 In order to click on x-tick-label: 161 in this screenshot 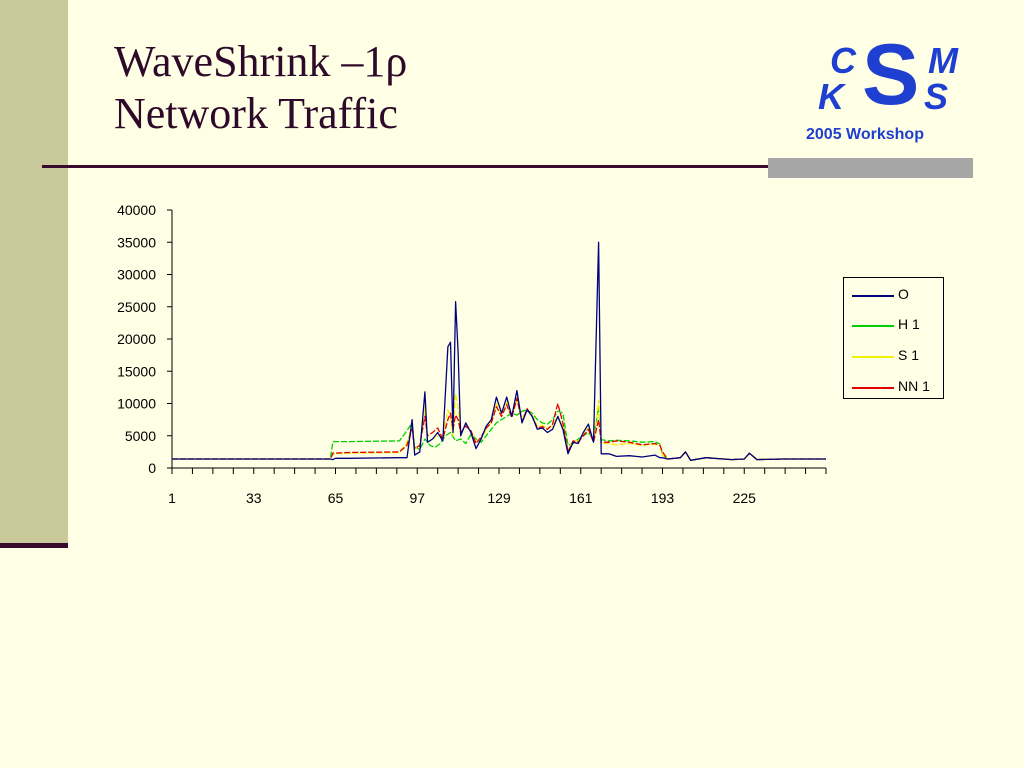, I will do `click(581, 498)`.